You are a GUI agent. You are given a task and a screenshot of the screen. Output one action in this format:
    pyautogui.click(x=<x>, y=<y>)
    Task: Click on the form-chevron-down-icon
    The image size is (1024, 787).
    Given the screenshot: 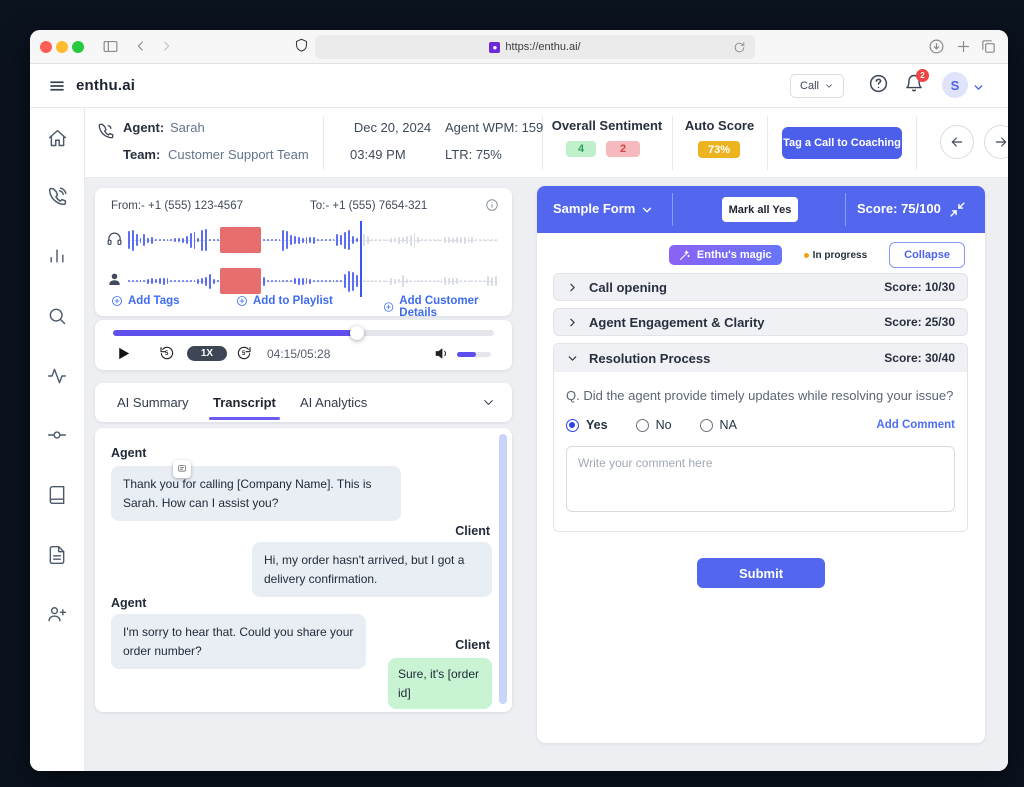 What is the action you would take?
    pyautogui.click(x=647, y=210)
    